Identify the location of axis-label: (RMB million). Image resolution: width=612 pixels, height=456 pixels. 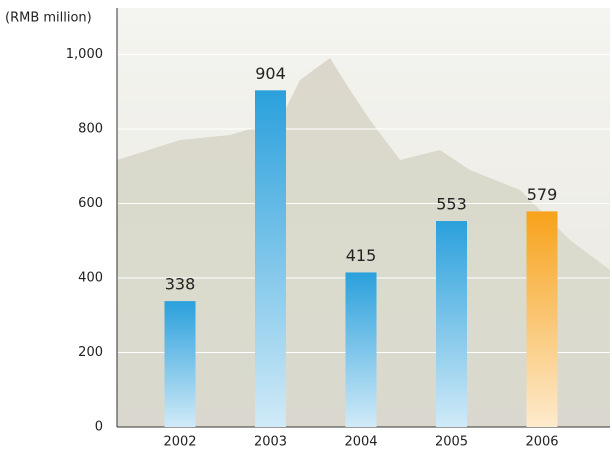
(48, 18).